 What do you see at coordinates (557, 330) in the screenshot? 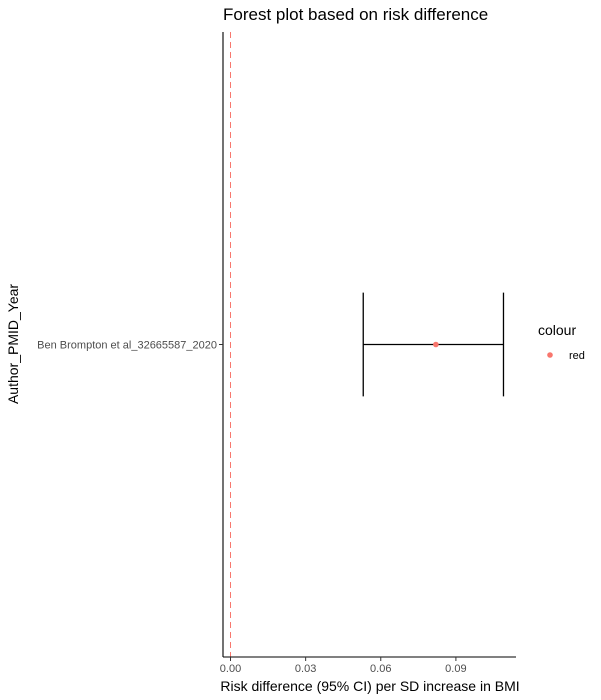
I see `legend-title: colour` at bounding box center [557, 330].